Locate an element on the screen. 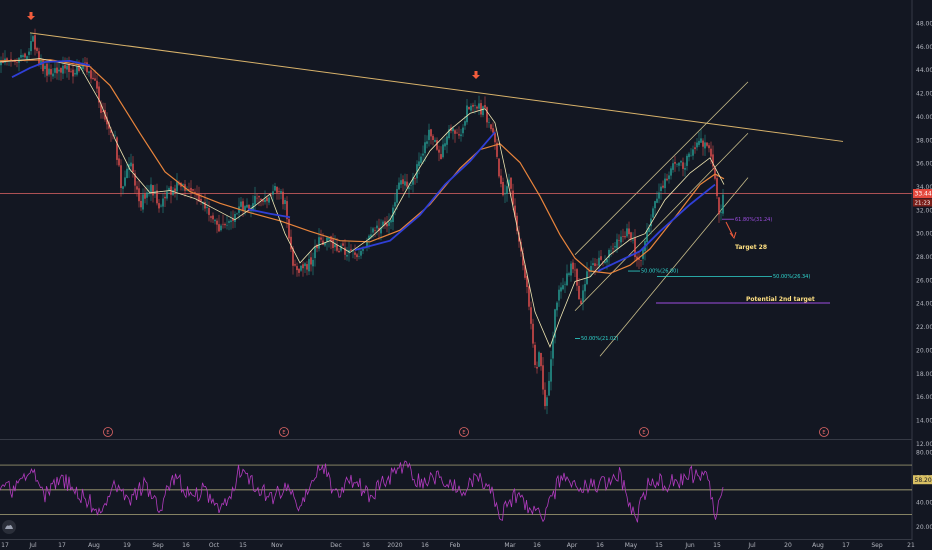 This screenshot has width=932, height=550. earnings-marker is located at coordinates (108, 432).